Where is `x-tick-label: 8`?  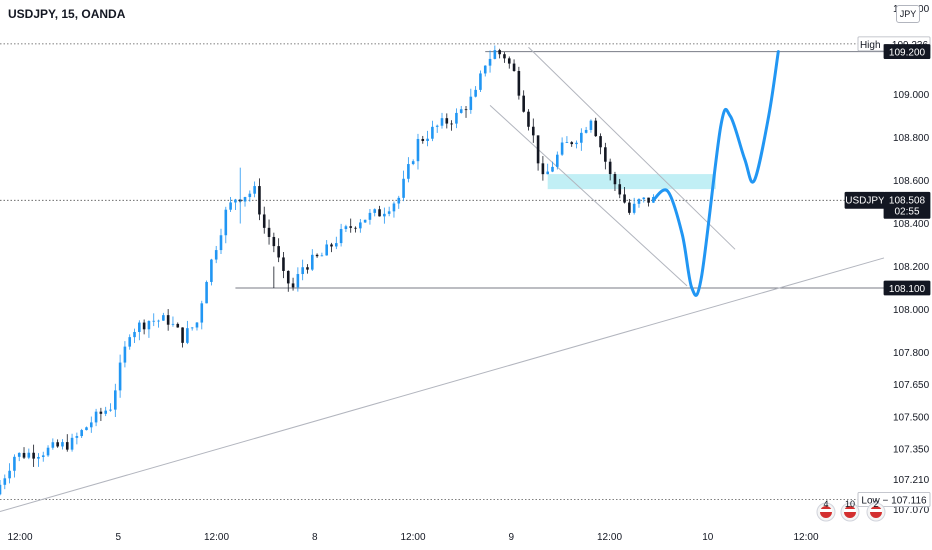
x-tick-label: 8 is located at coordinates (315, 537).